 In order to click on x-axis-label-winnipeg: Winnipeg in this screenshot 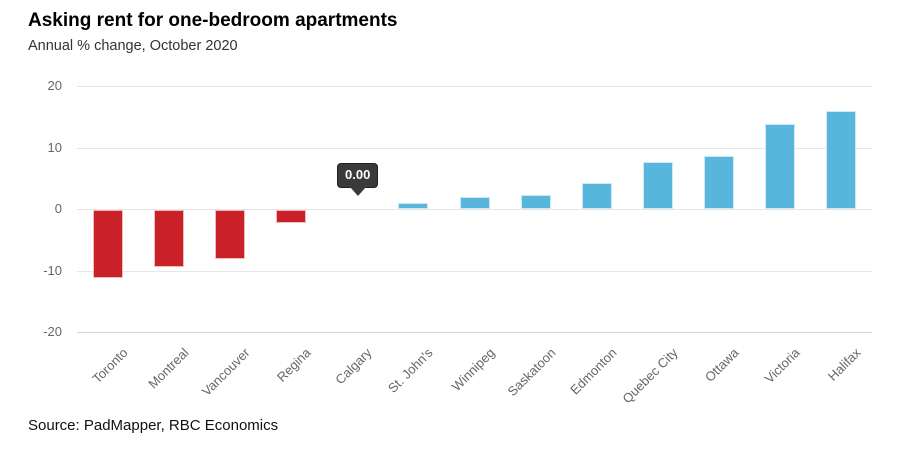, I will do `click(473, 369)`.